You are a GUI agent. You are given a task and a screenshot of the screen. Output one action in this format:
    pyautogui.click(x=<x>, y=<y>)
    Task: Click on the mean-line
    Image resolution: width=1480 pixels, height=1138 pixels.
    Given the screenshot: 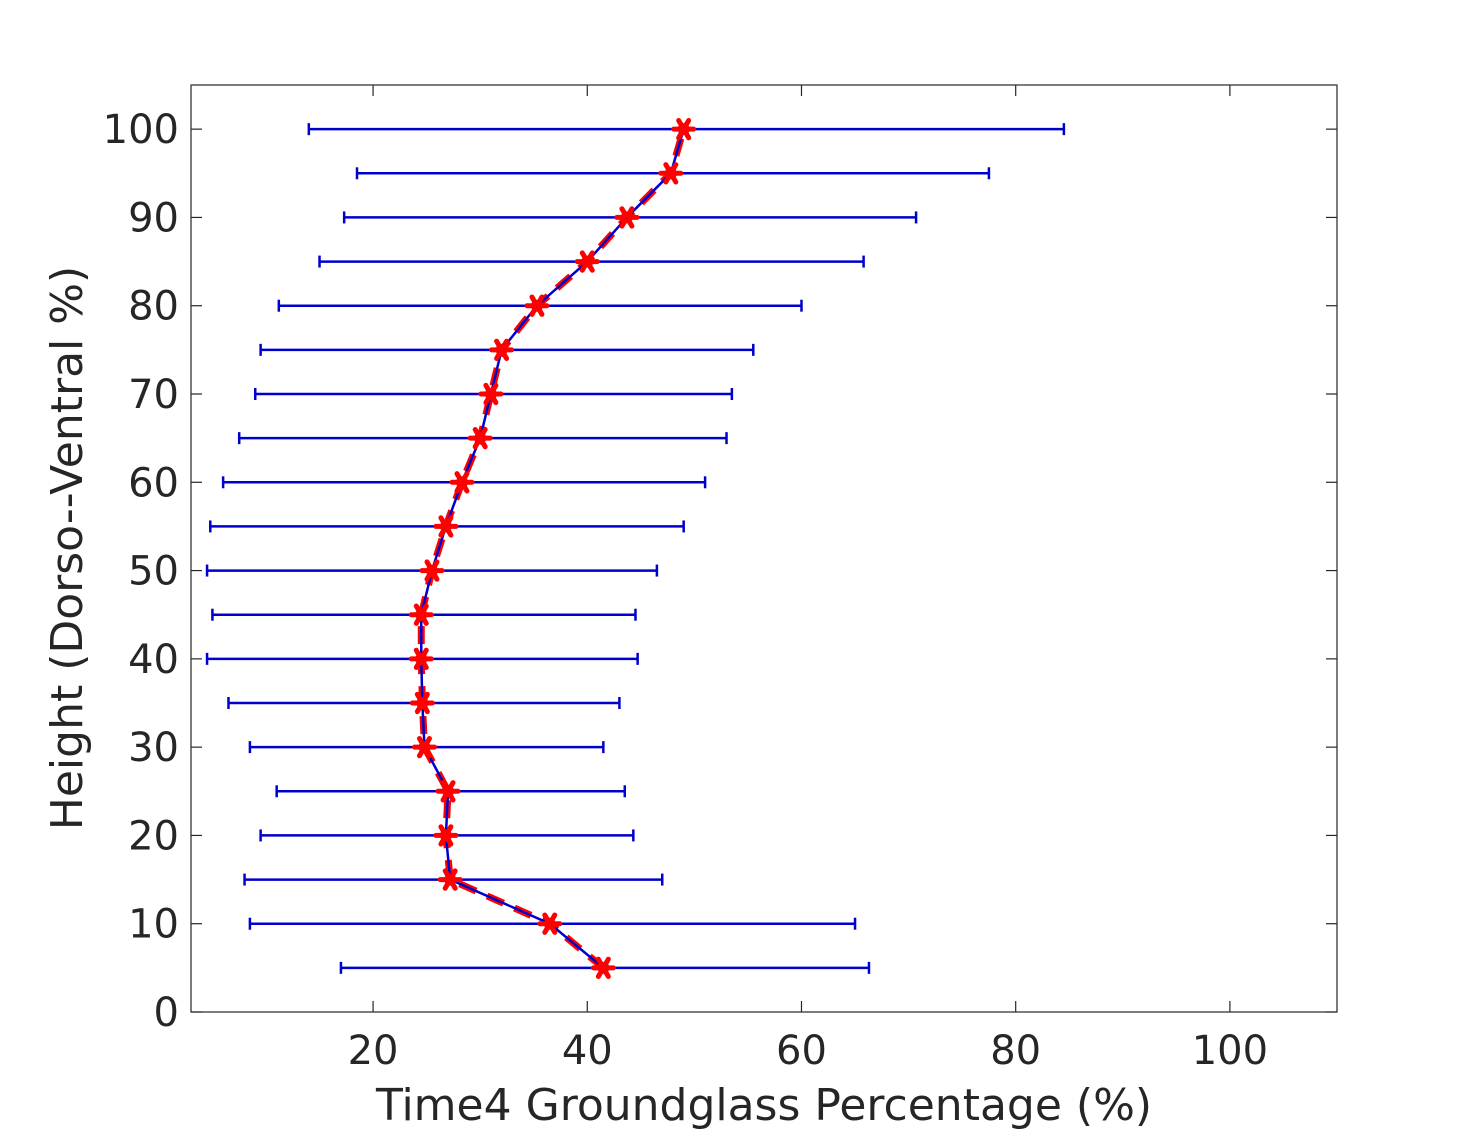 What is the action you would take?
    pyautogui.click(x=552, y=548)
    